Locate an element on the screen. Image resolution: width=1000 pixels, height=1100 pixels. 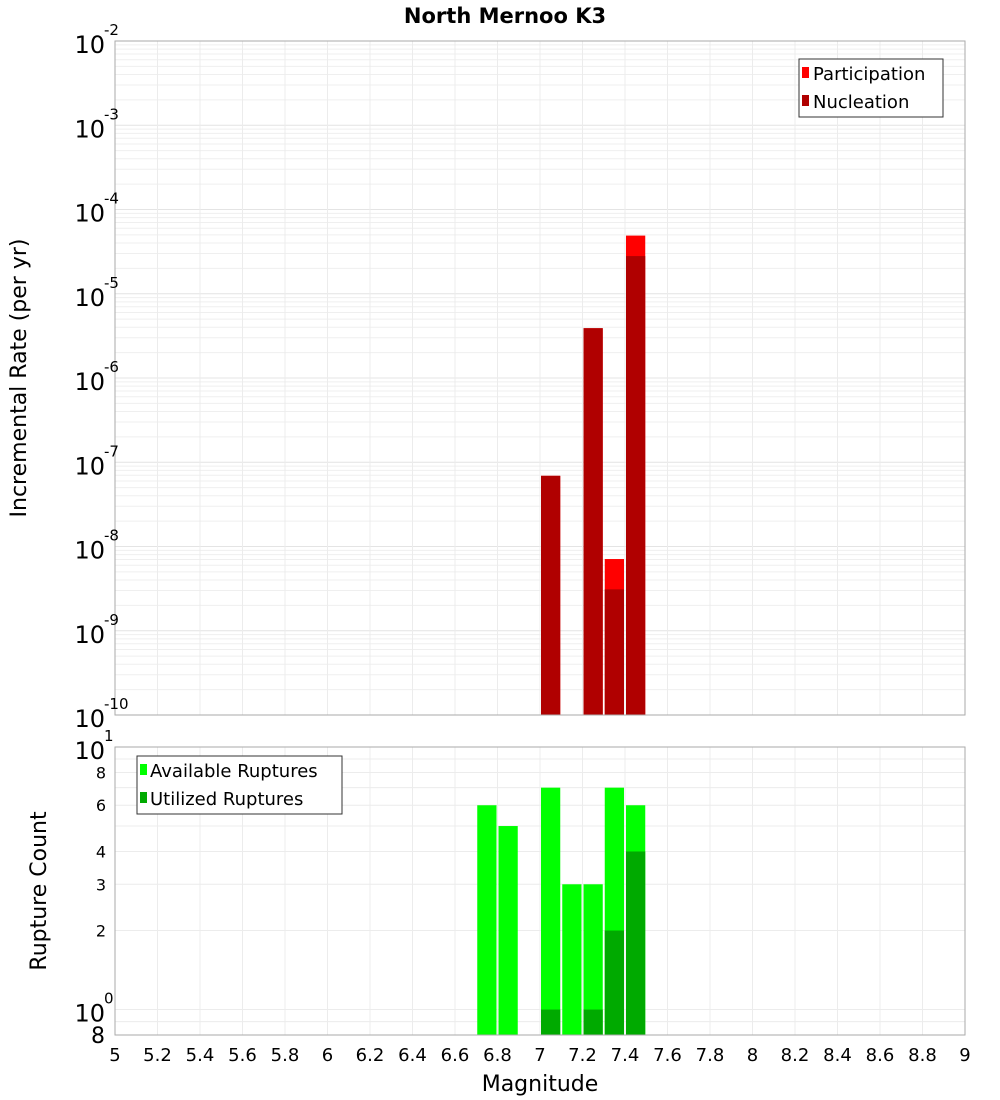
chart-title: North Mernoo K3 is located at coordinates (505, 16).